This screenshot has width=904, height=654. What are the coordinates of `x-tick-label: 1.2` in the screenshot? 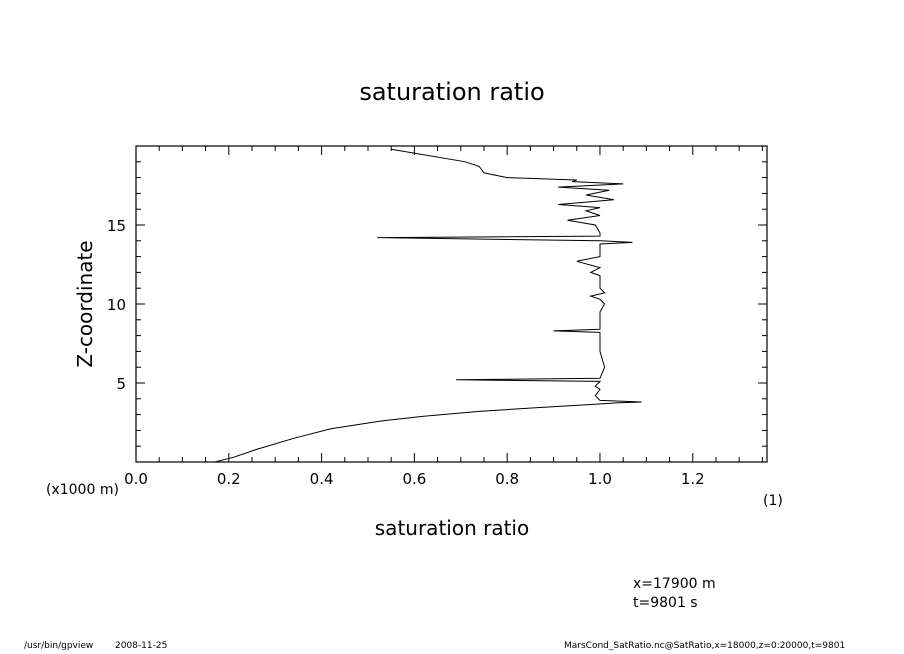 It's located at (693, 479).